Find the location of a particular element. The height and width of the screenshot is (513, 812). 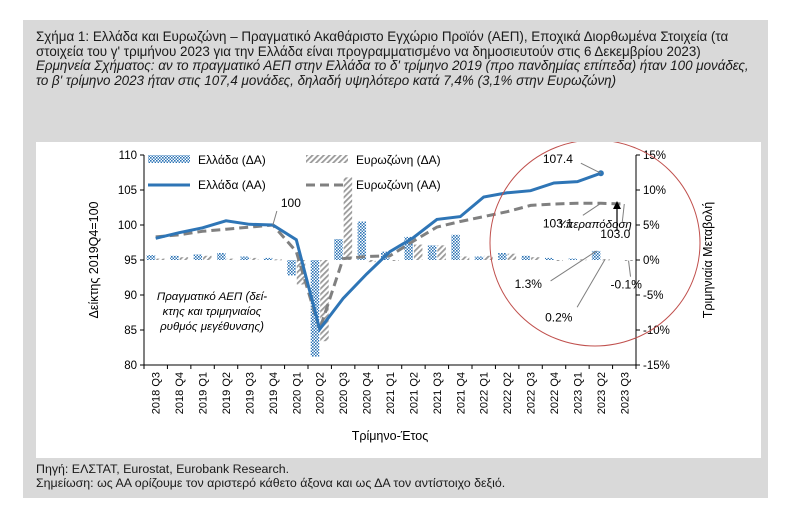

x-tick-label: 2023 Q3 is located at coordinates (625, 393).